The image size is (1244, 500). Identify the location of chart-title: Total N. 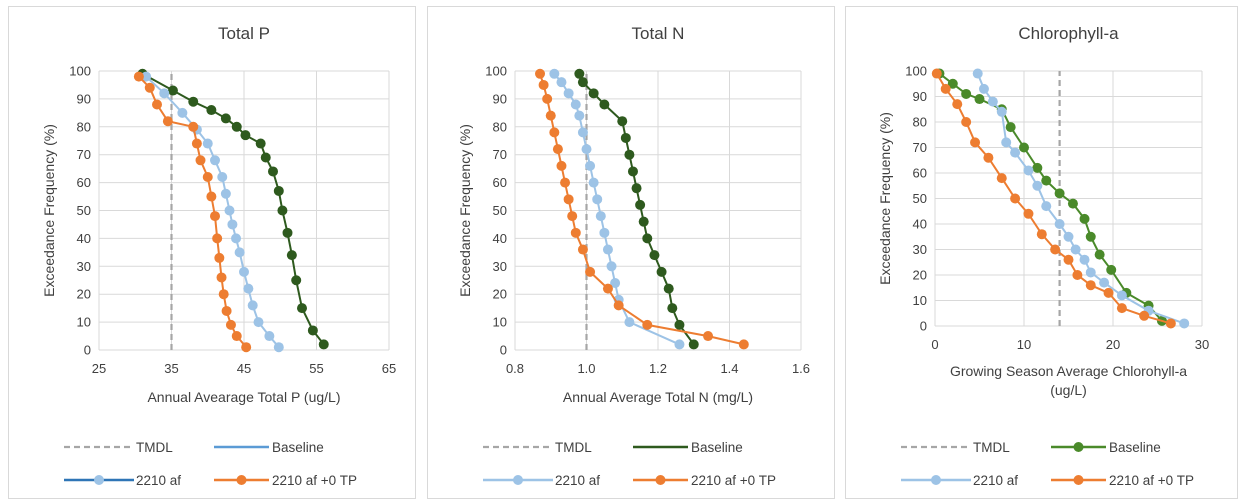
(658, 33).